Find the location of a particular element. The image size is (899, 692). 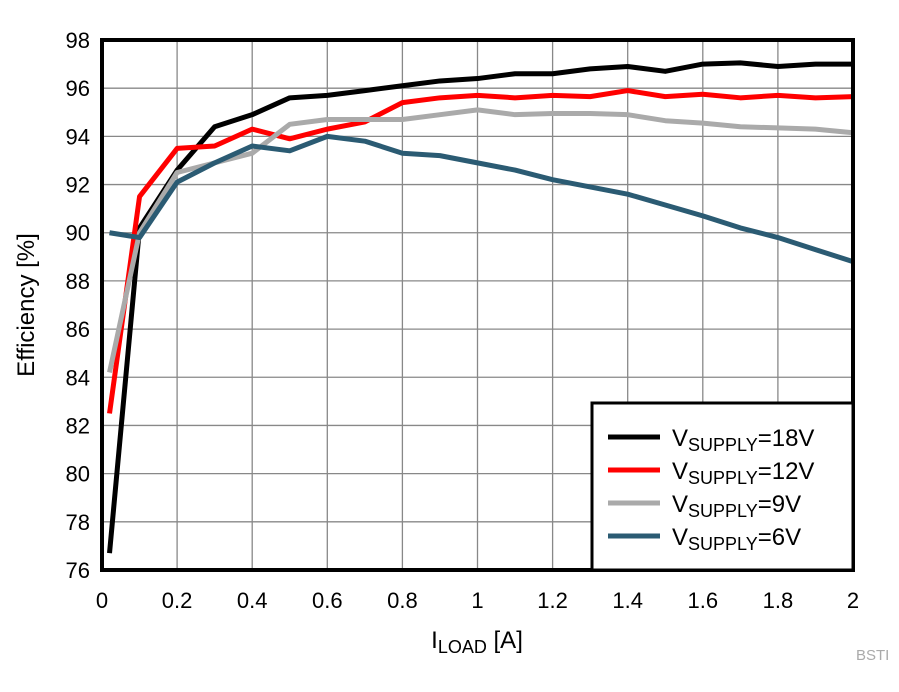

watermark: BSTI is located at coordinates (872, 655).